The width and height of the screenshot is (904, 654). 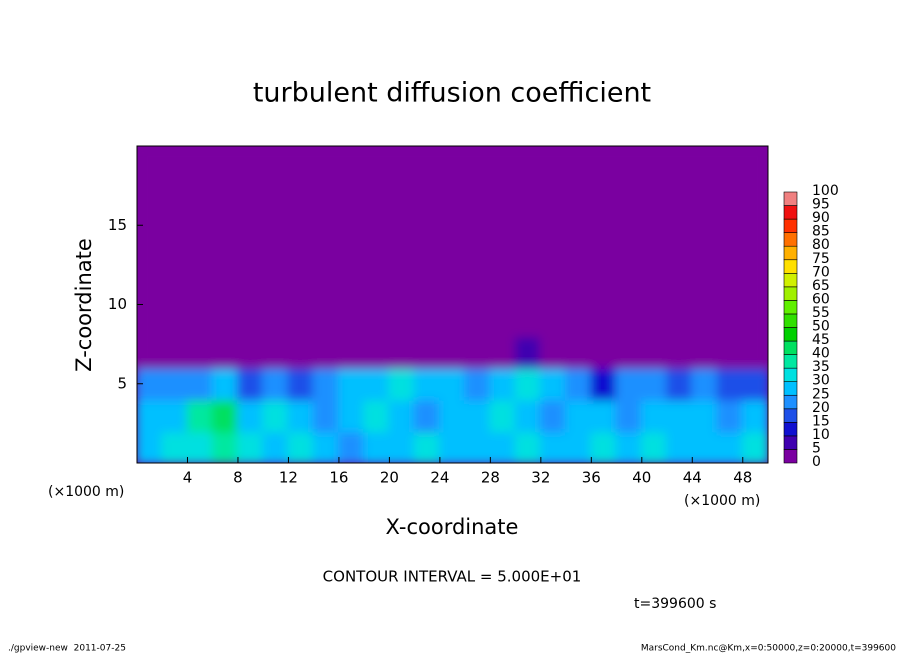 I want to click on x-tick-label: 48, so click(x=742, y=478).